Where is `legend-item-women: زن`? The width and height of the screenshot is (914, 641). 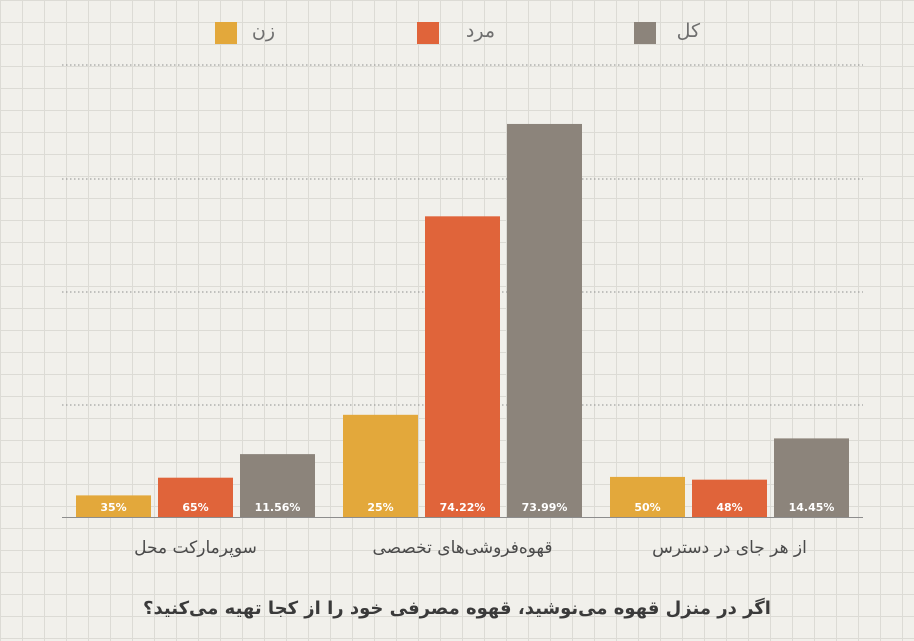 legend-item-women: زن is located at coordinates (240, 33).